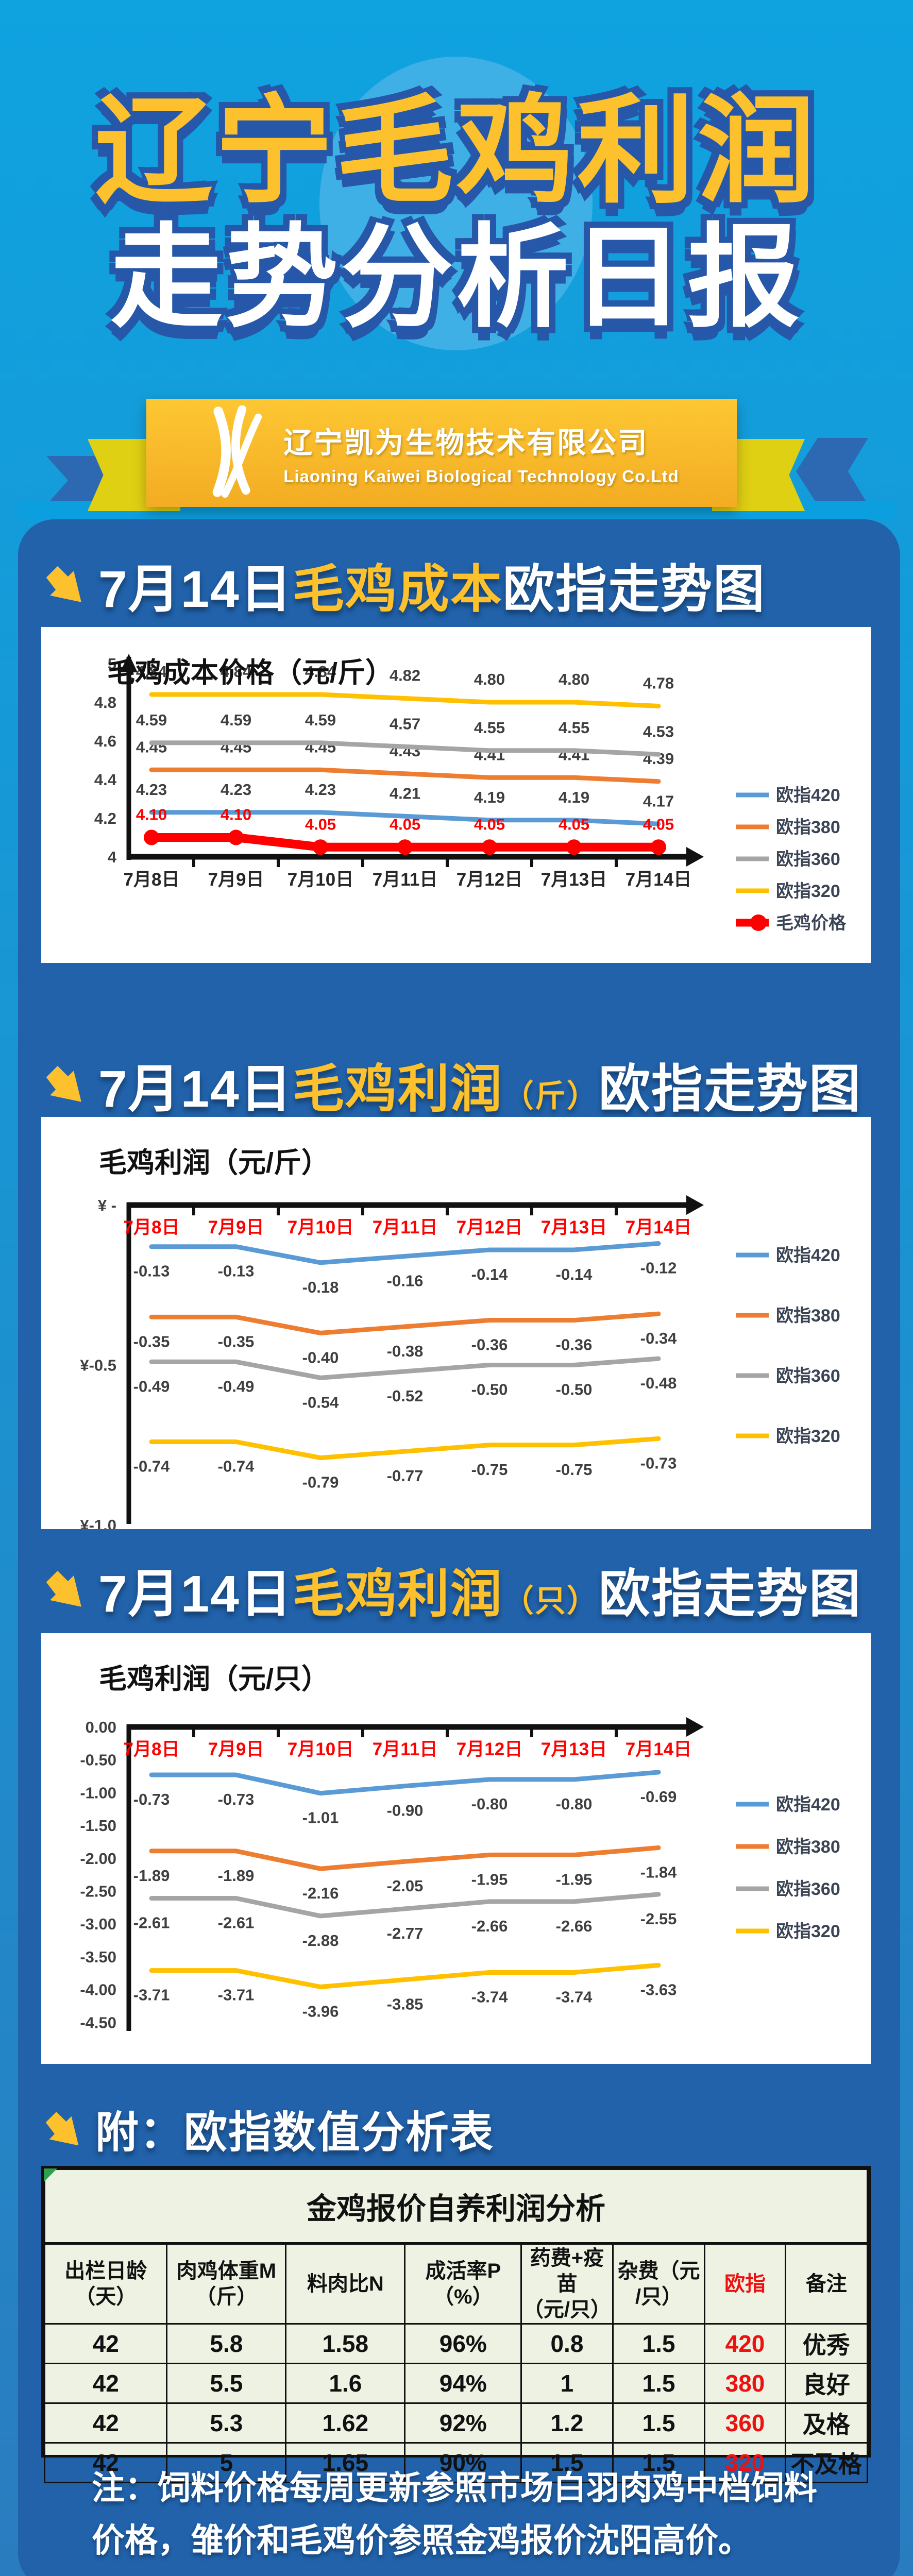  What do you see at coordinates (463, 2343) in the screenshot?
I see `table-cell: 96%` at bounding box center [463, 2343].